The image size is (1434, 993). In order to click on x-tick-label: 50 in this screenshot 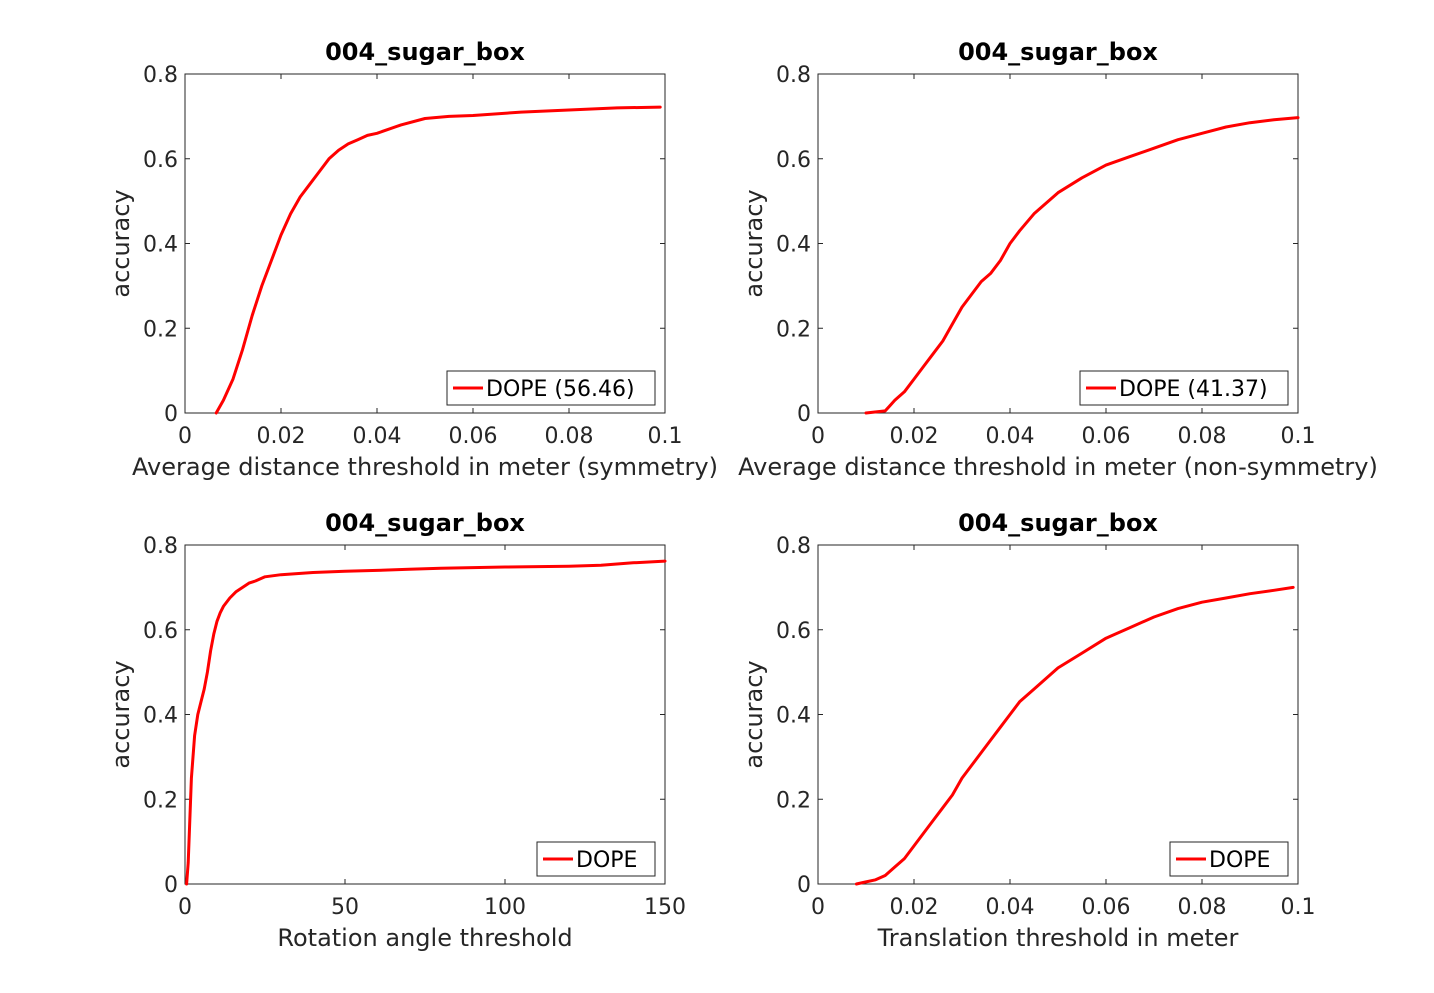, I will do `click(345, 907)`.